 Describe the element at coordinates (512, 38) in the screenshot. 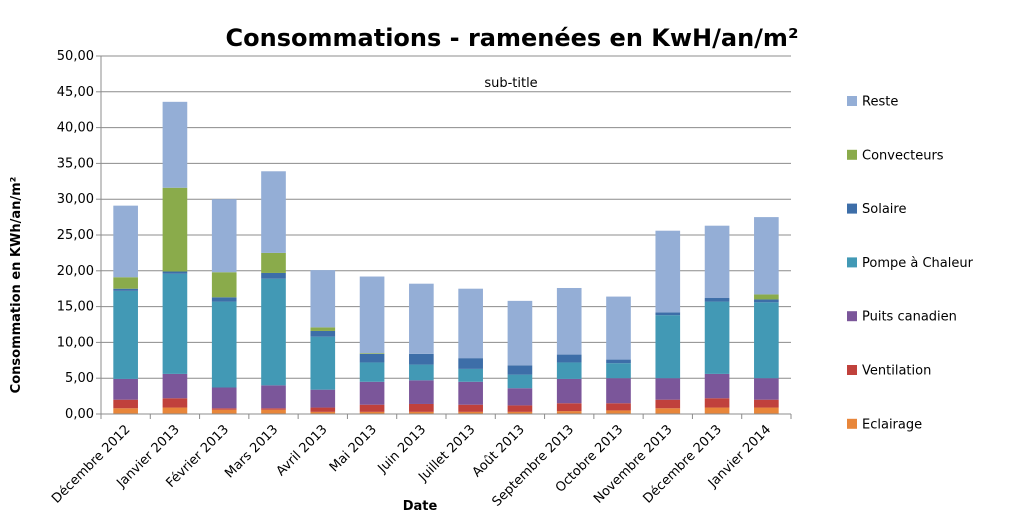

I see `chart-title: Consommations - ramenées en KwH/an/m²` at that location.